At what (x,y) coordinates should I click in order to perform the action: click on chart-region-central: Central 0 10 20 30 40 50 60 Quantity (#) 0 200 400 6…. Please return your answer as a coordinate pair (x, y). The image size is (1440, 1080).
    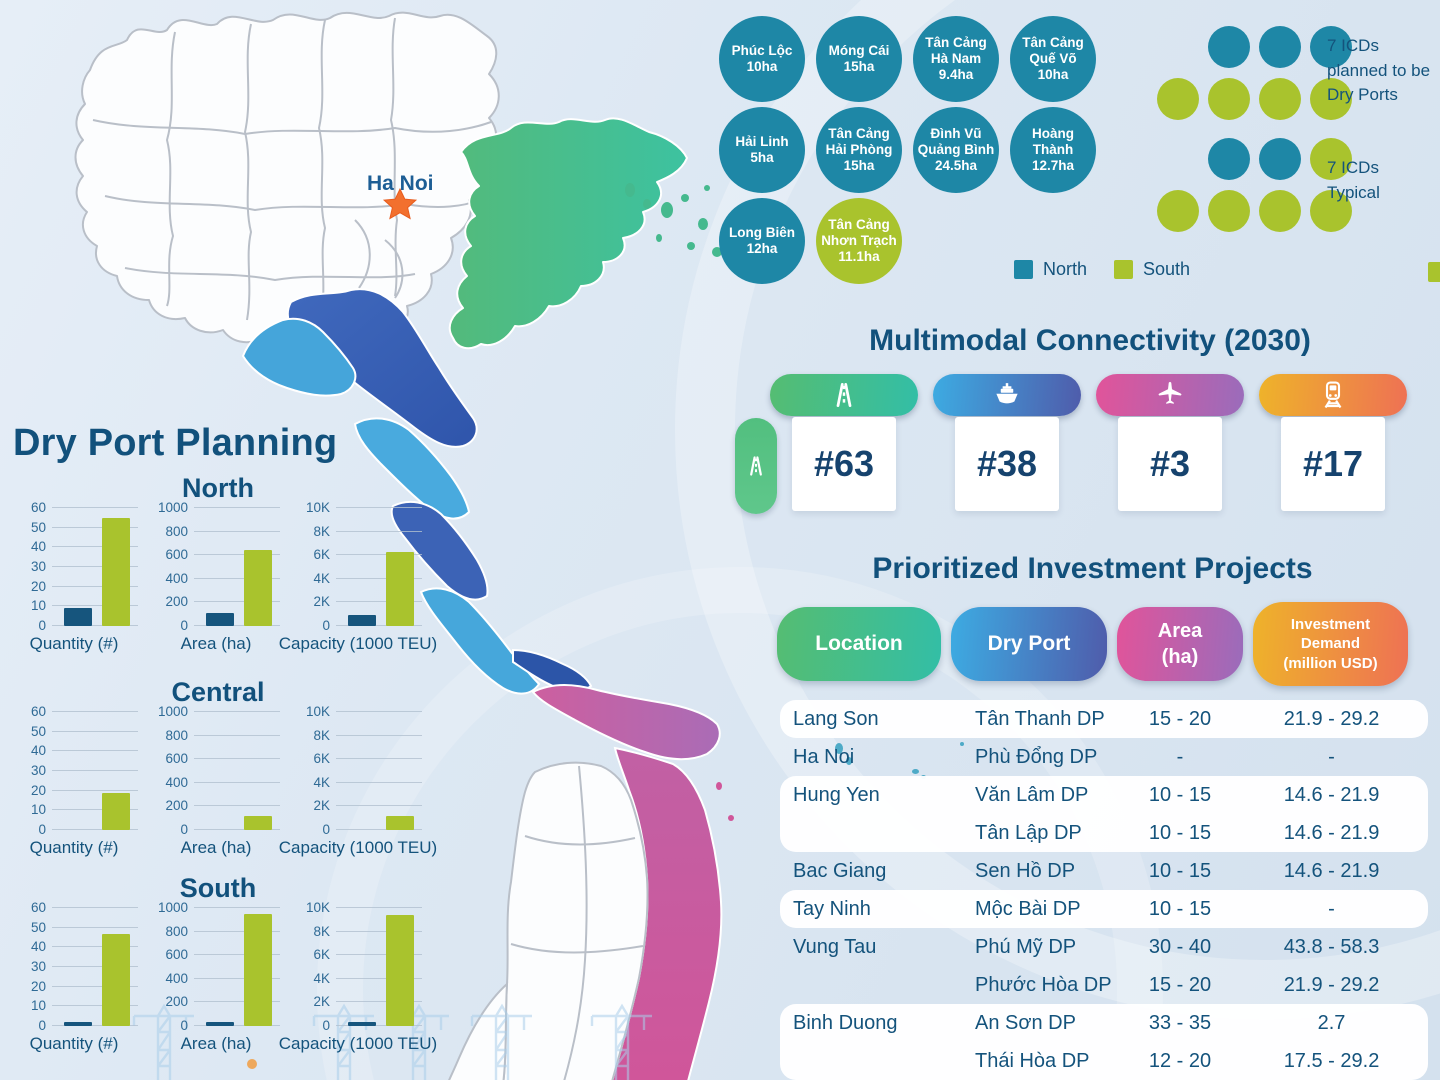
    Looking at the image, I should click on (222, 766).